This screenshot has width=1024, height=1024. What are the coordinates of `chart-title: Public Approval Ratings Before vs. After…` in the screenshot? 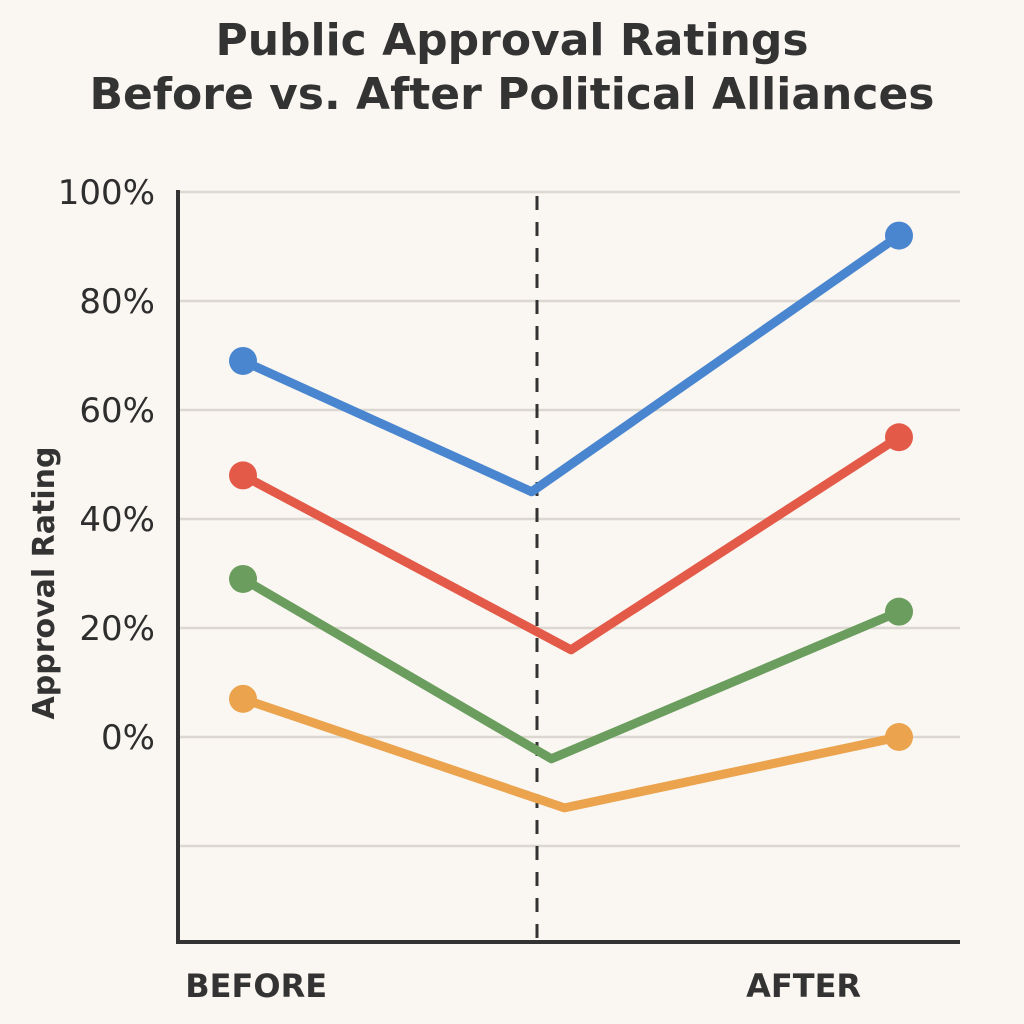 It's located at (512, 68).